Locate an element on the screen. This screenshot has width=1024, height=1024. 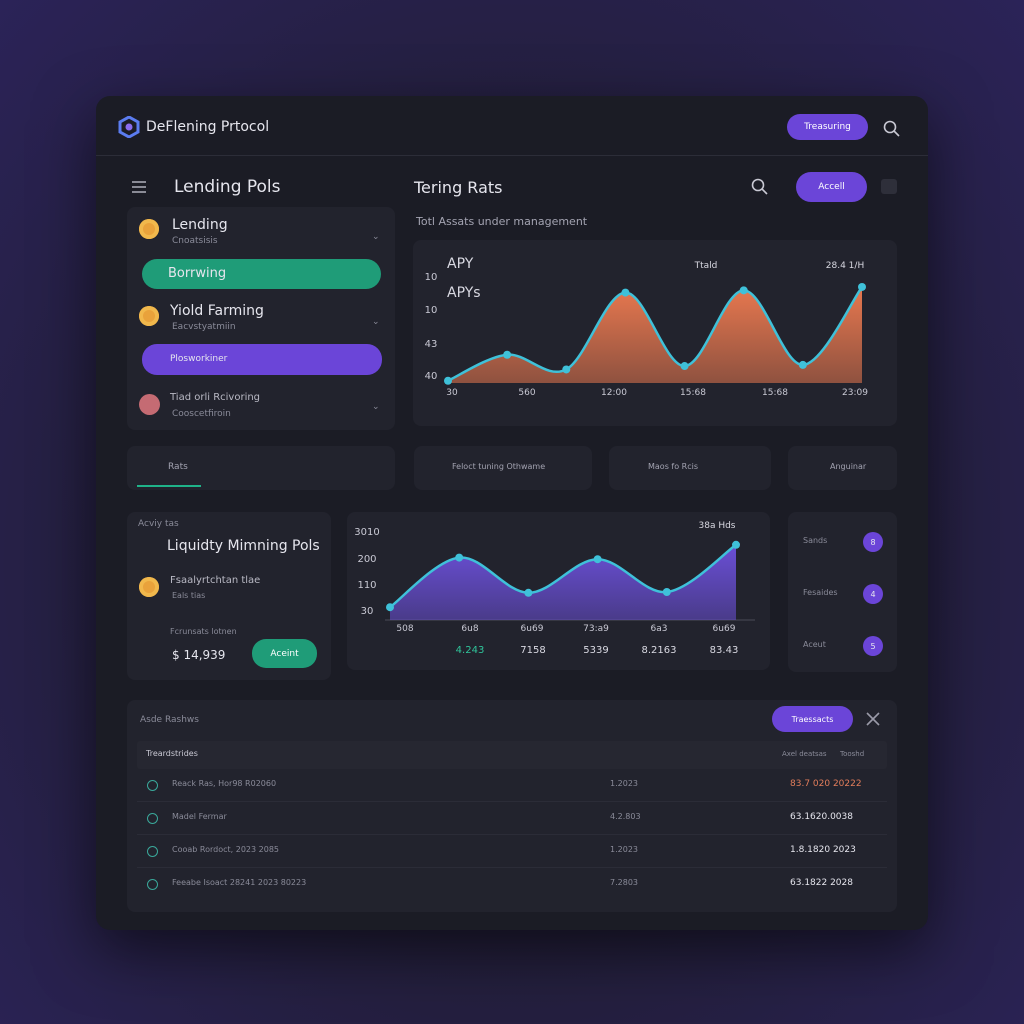
stat-label: Fesaides is located at coordinates (820, 592).